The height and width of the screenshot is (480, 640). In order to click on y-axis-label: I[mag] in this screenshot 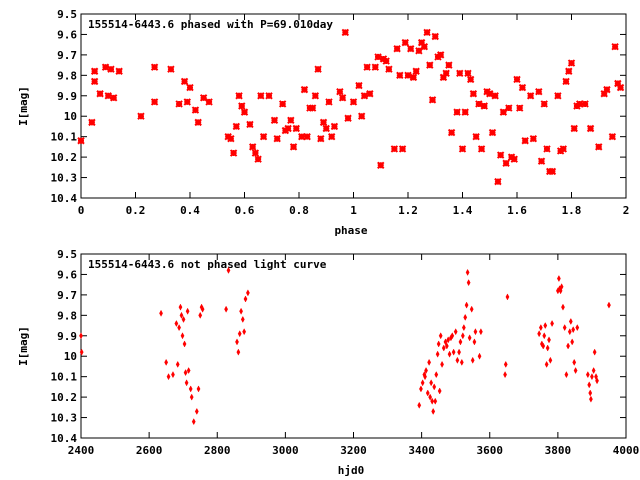, I will do `click(23, 106)`.